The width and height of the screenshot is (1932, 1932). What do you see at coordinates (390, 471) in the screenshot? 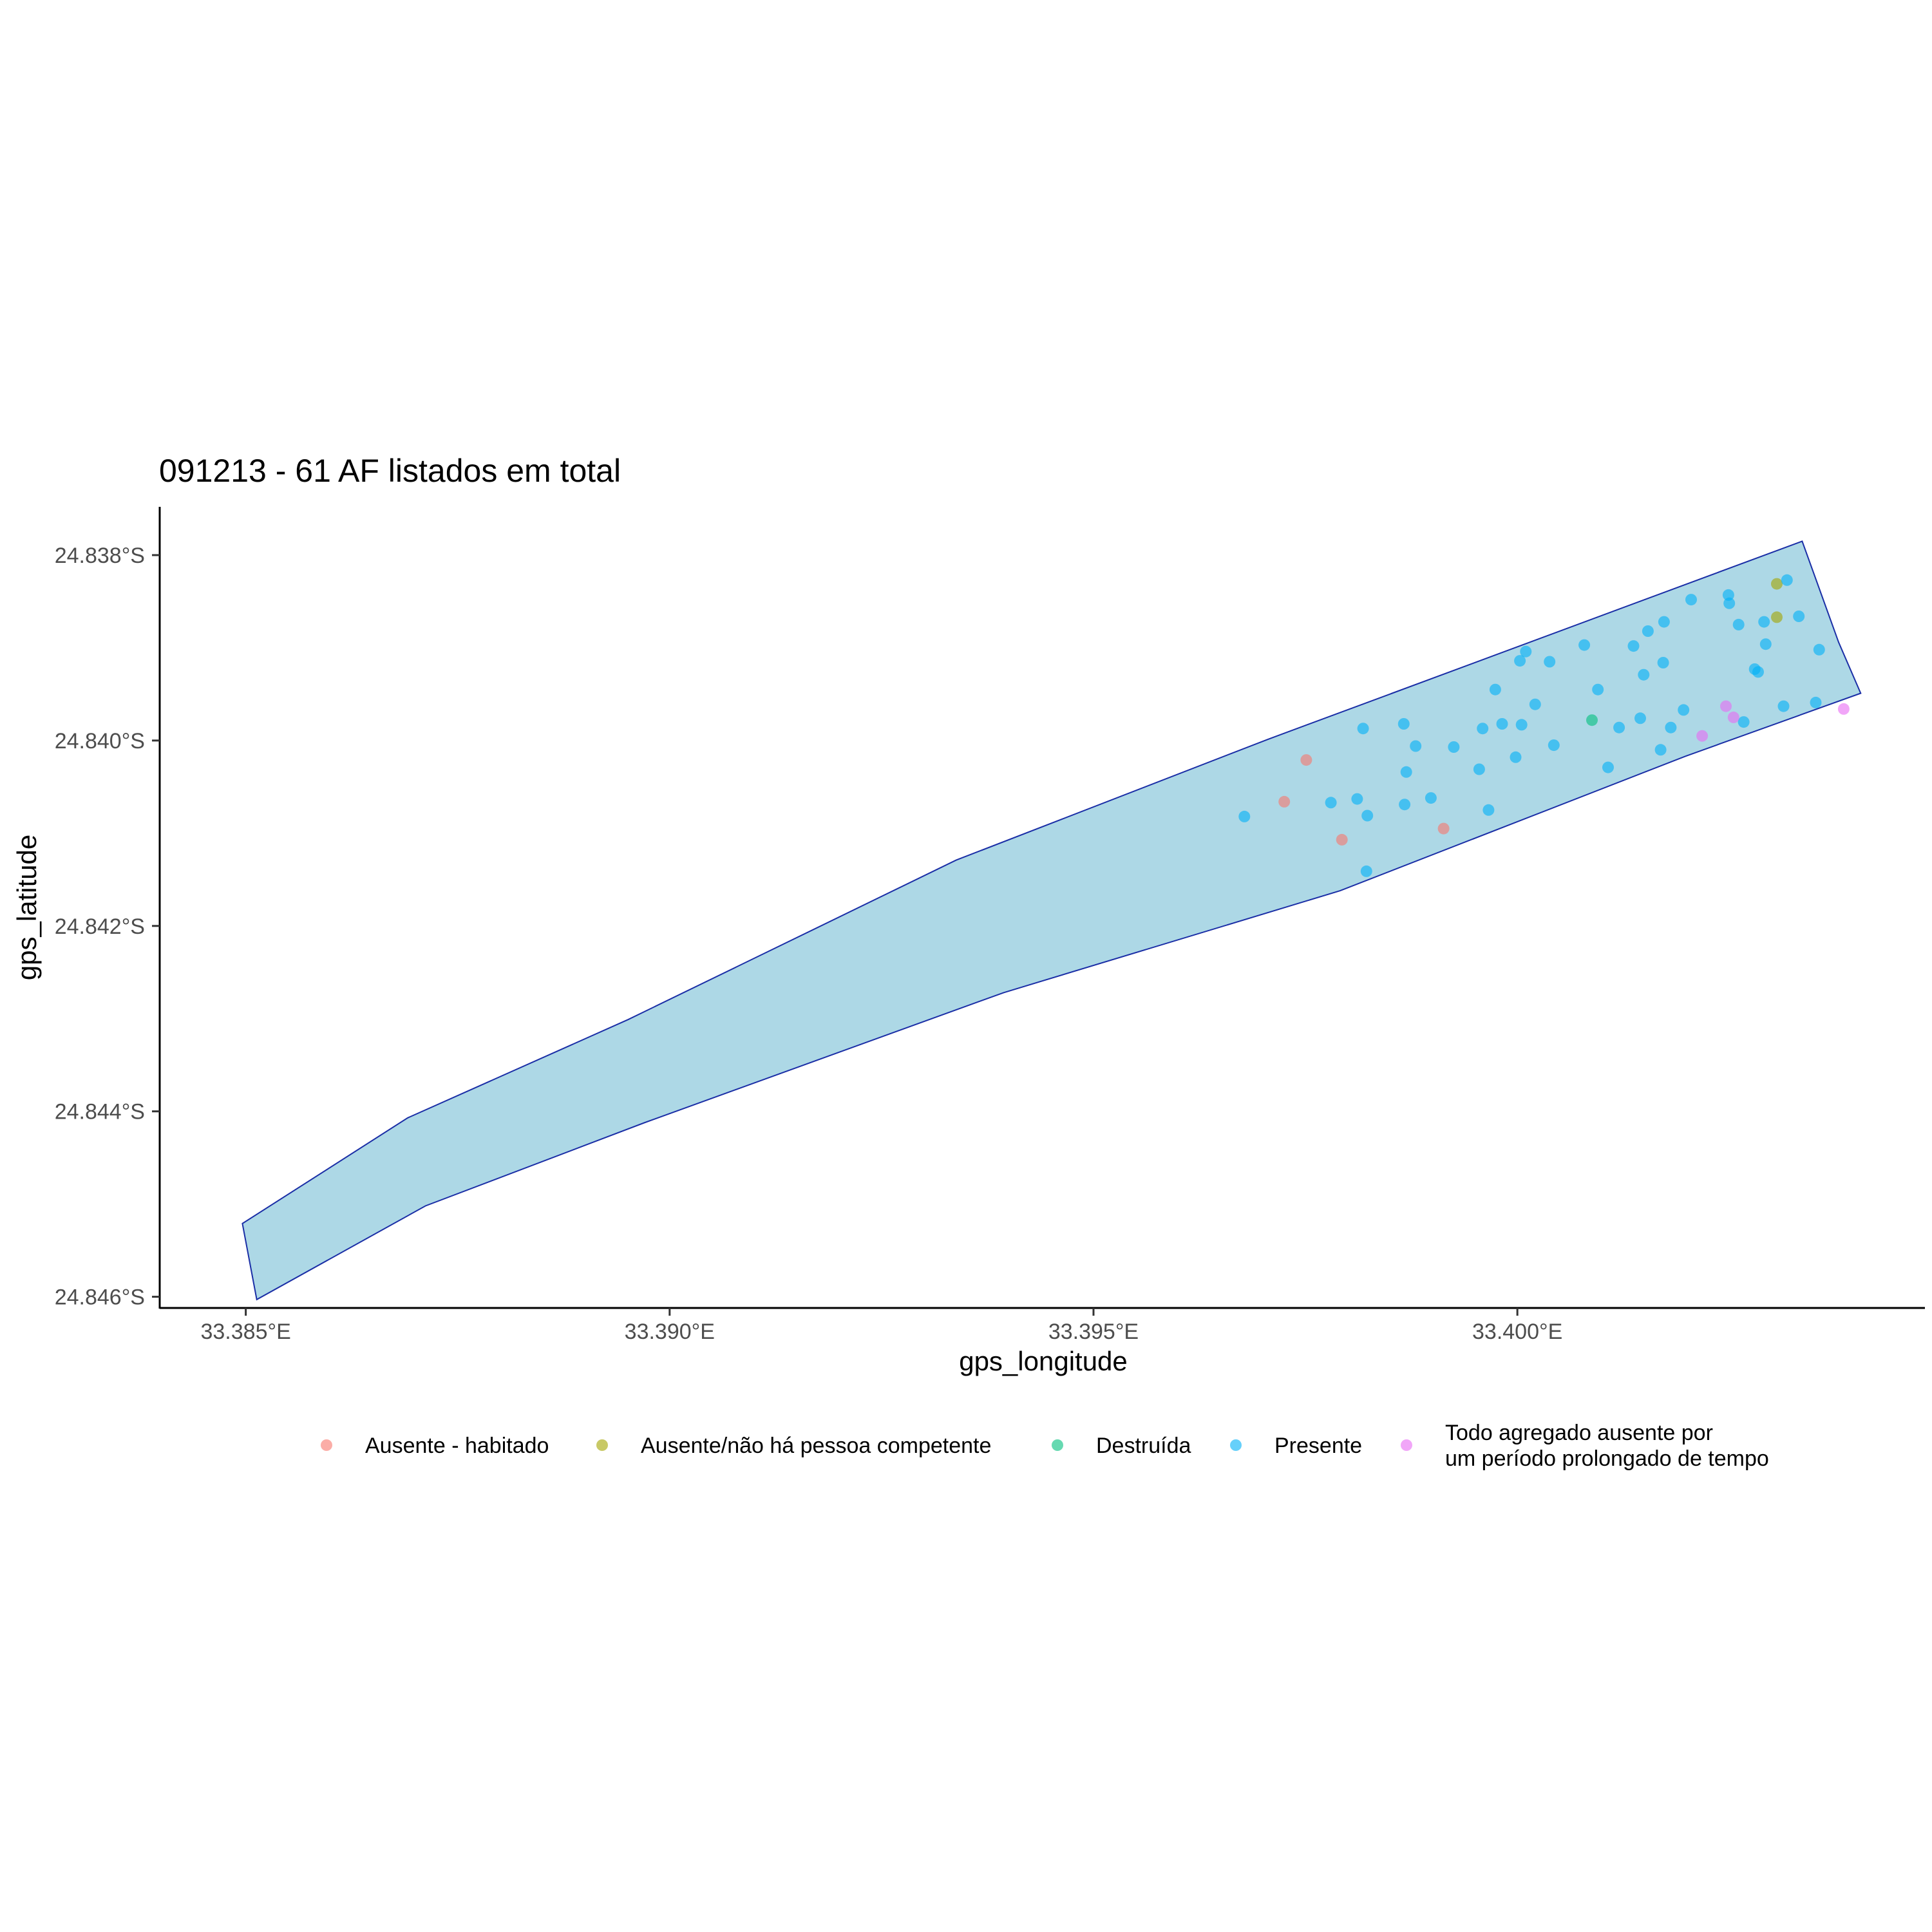
I see `chart-title: 091213 - 61 AF listados em total` at bounding box center [390, 471].